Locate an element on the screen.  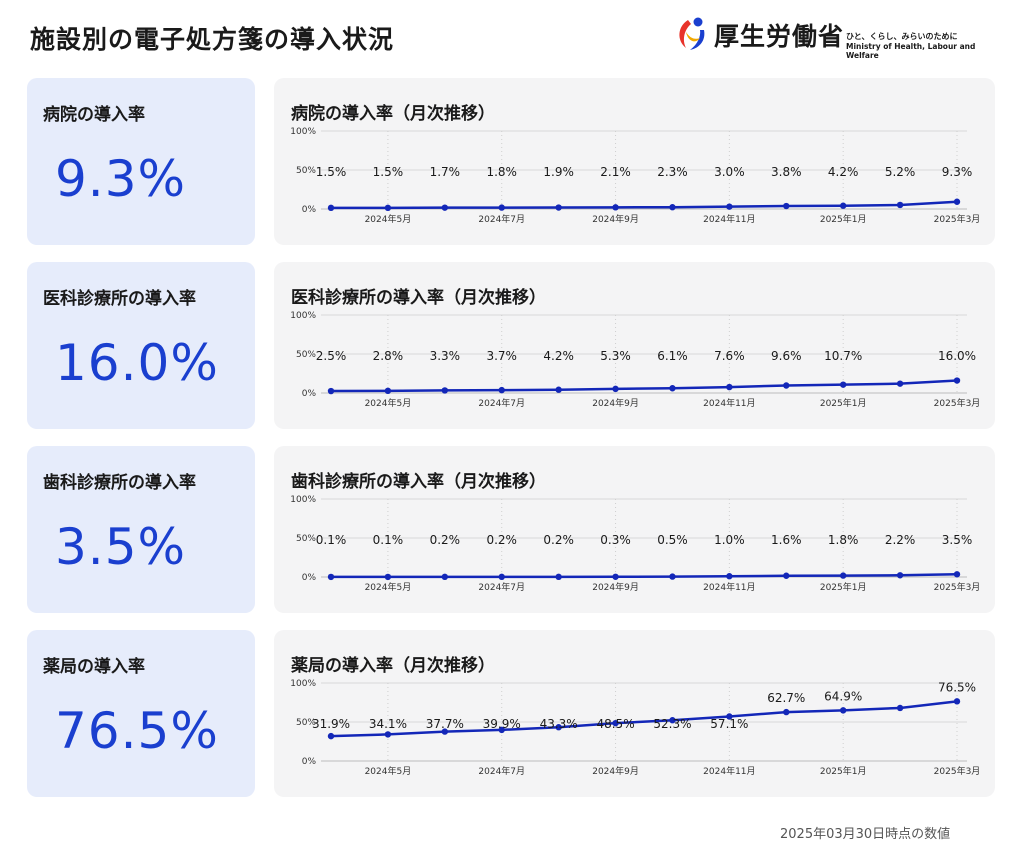
data-label: 37.7% is located at coordinates (445, 724).